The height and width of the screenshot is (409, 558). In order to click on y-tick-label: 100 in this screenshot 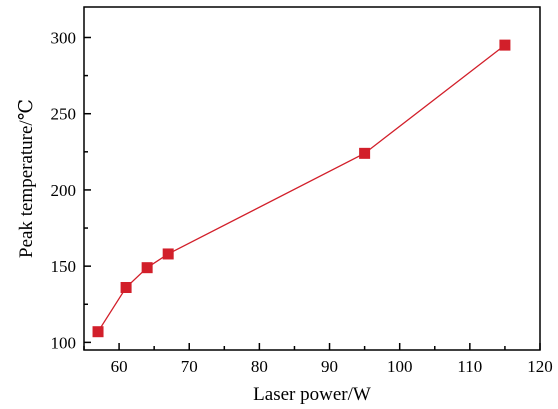, I will do `click(64, 342)`.